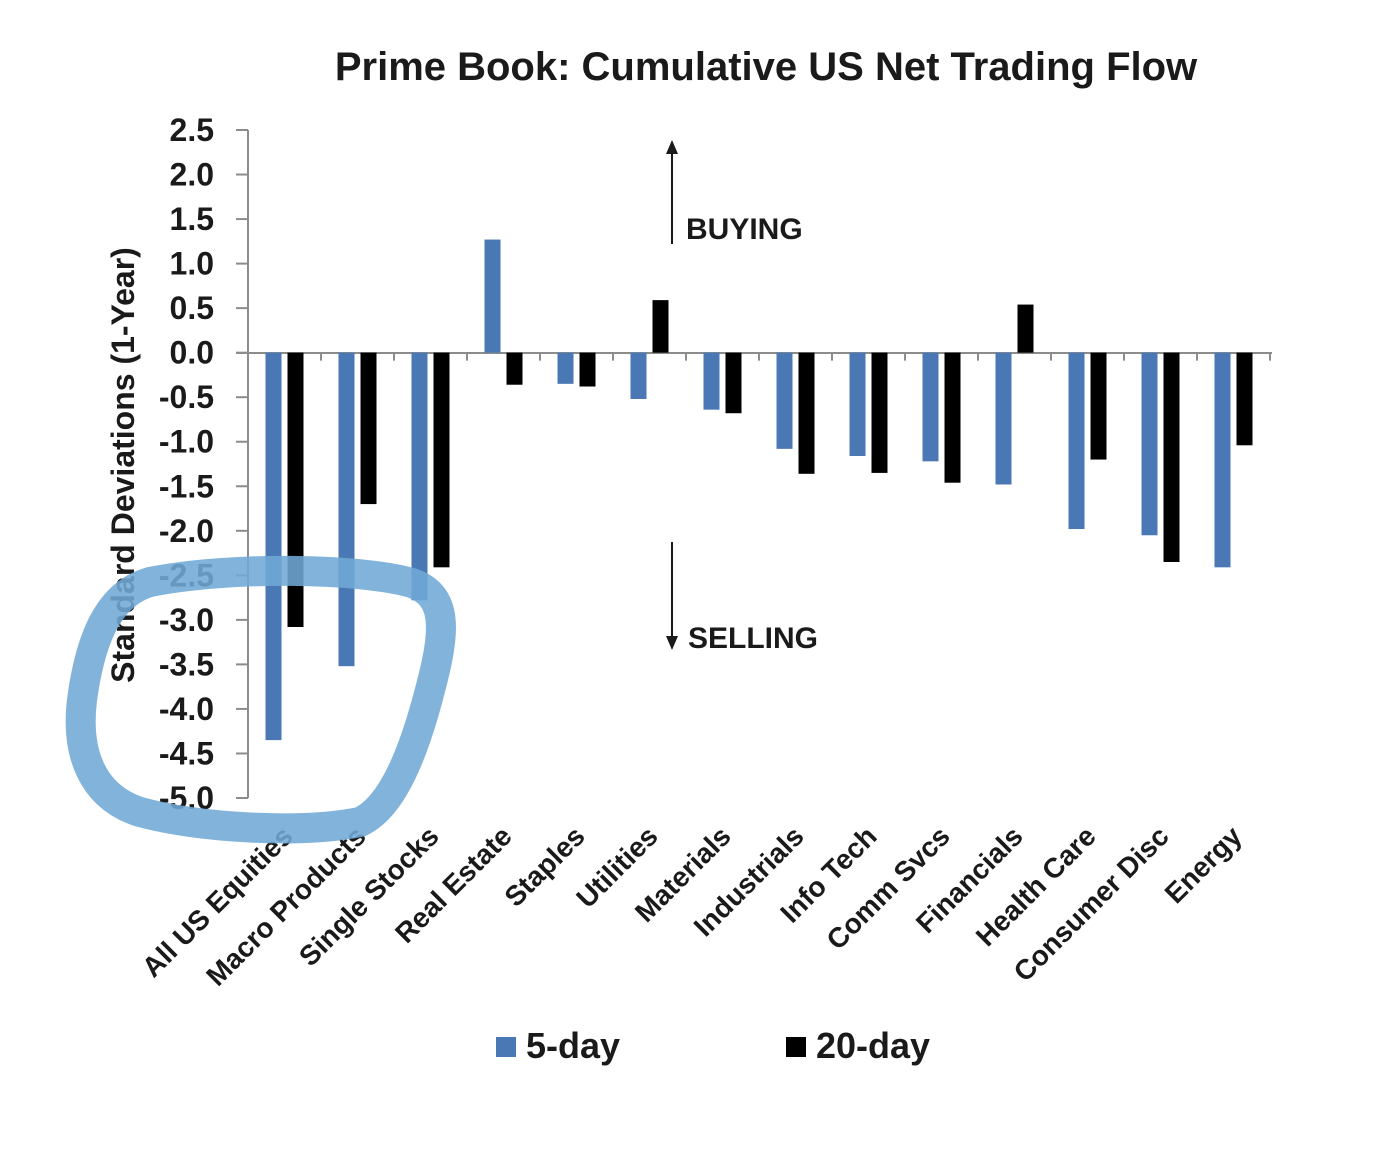 This screenshot has height=1176, width=1386. Describe the element at coordinates (186, 753) in the screenshot. I see `y-tick-label: -4.5` at that location.